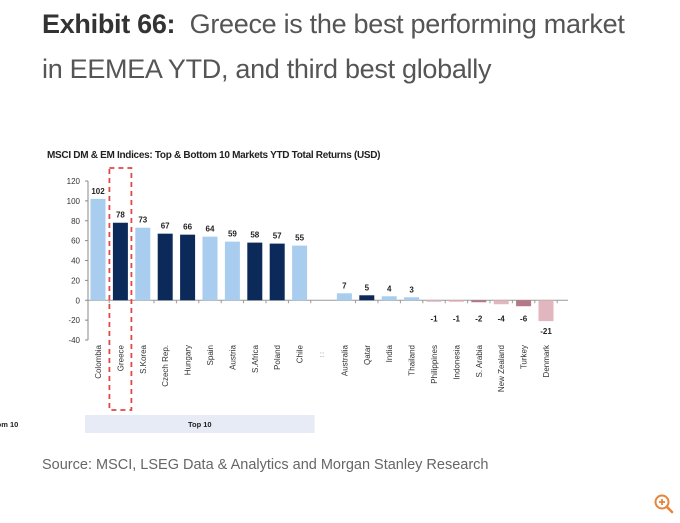 This screenshot has height=523, width=680. What do you see at coordinates (389, 353) in the screenshot?
I see `category-label: India` at bounding box center [389, 353].